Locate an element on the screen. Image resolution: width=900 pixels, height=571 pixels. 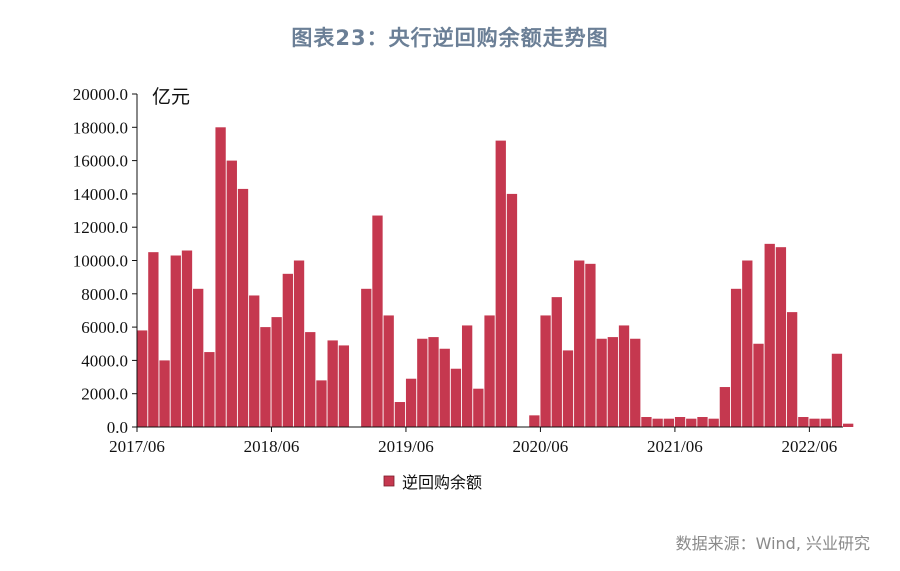
y-tick-label: 10000.0 is located at coordinates (100, 261).